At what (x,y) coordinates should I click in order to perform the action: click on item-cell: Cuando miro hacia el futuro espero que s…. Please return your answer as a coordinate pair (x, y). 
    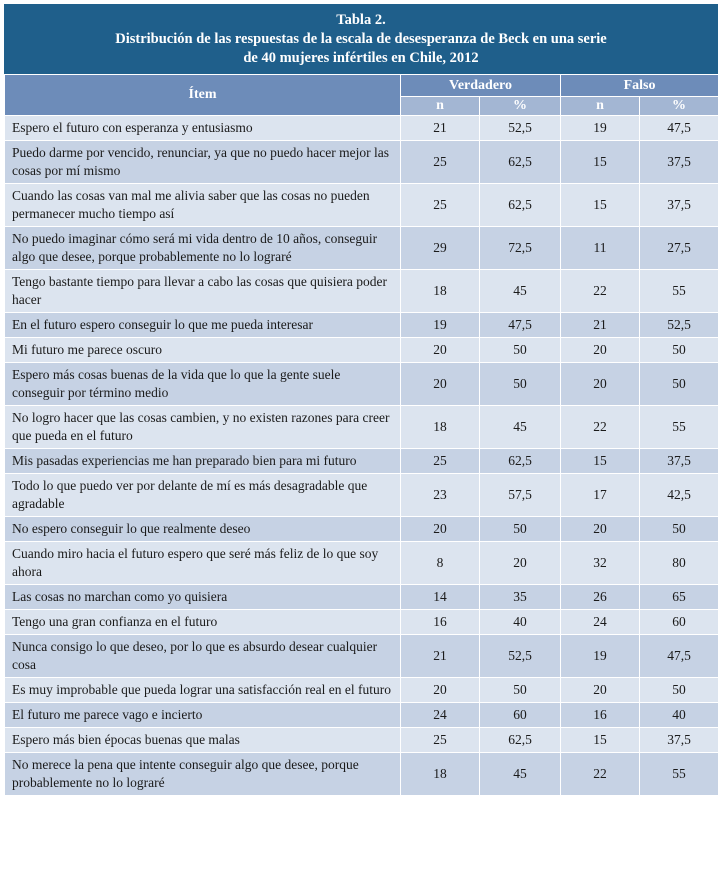
    Looking at the image, I should click on (202, 563).